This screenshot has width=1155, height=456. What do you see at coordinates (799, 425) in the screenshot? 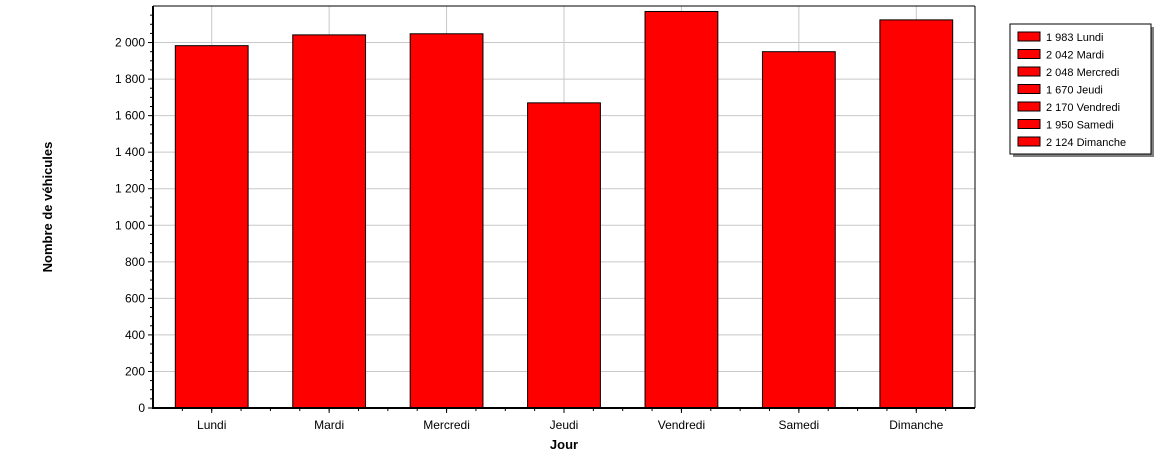
I see `x-tick-label: Samedi` at bounding box center [799, 425].